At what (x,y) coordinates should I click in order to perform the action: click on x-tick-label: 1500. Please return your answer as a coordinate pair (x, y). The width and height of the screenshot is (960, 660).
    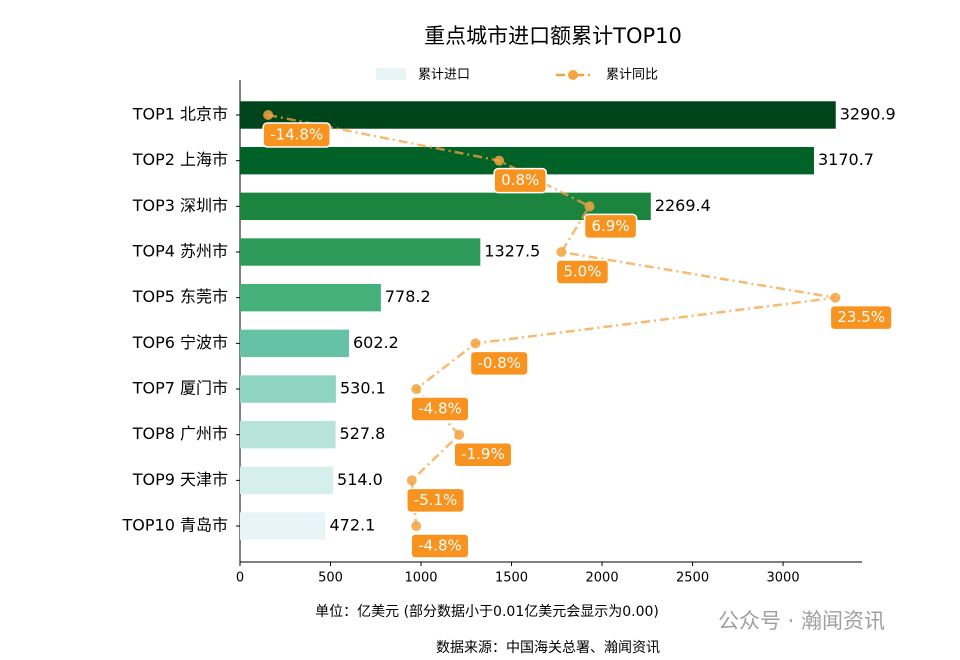
    Looking at the image, I should click on (511, 578).